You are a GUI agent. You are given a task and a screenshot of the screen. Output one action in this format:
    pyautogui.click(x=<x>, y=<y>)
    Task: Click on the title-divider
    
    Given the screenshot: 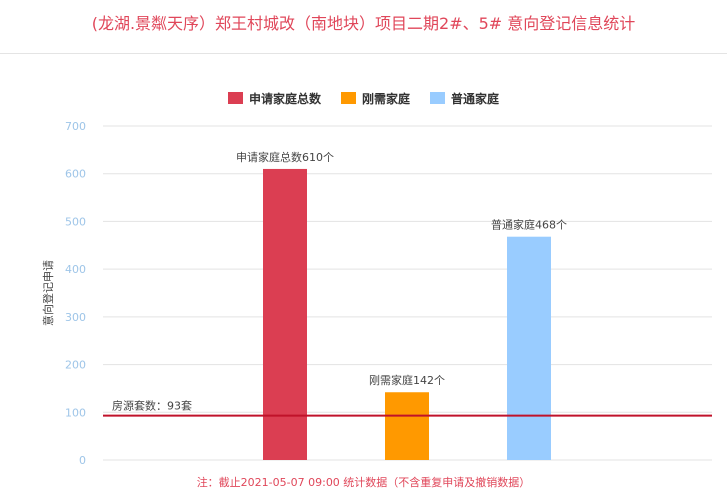 What is the action you would take?
    pyautogui.click(x=363, y=53)
    